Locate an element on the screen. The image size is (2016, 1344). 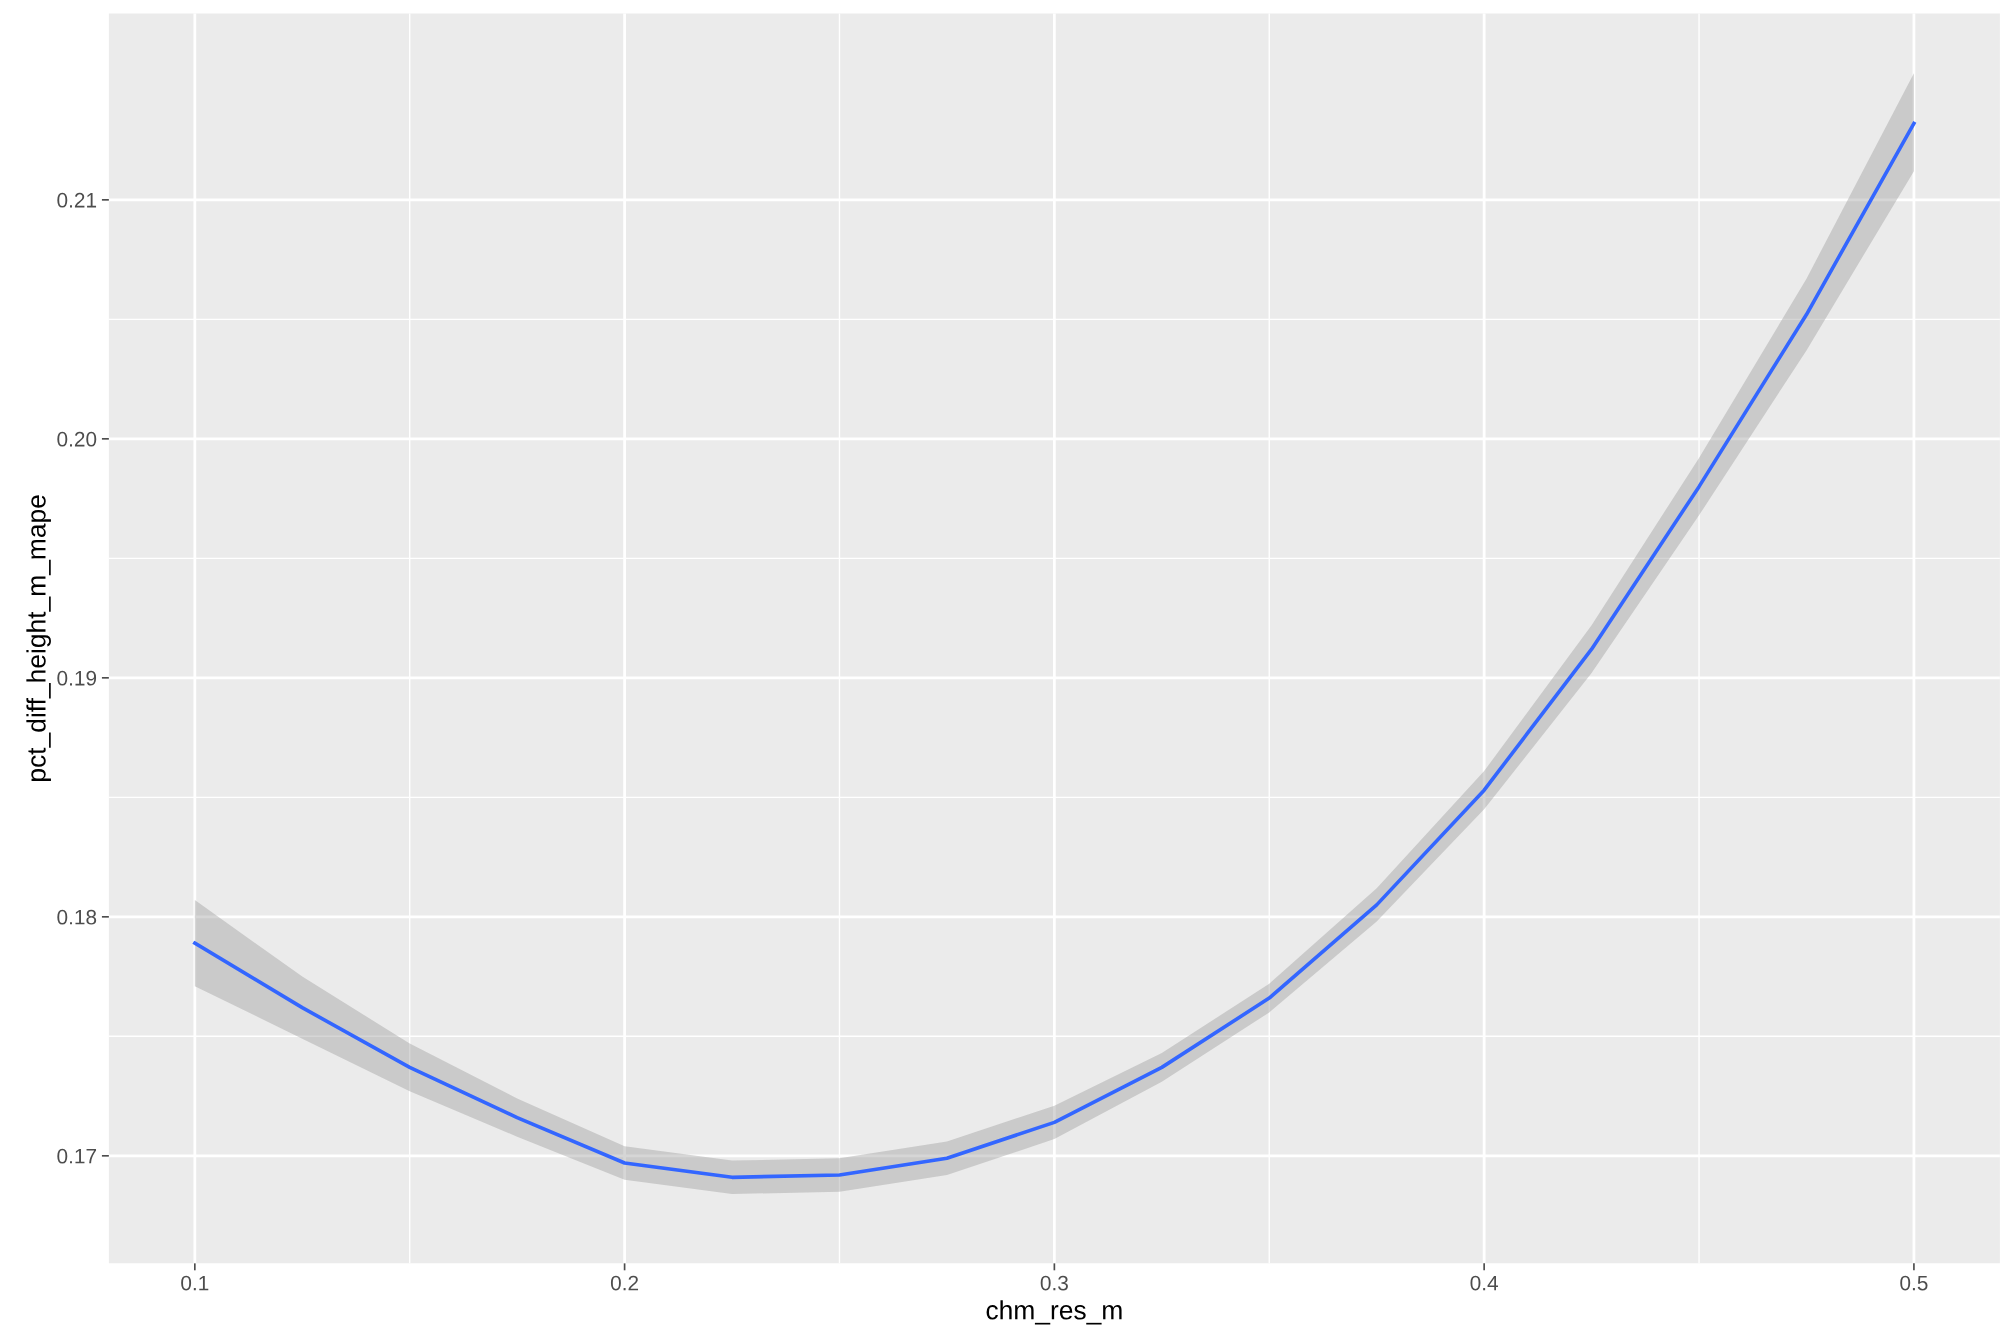
x-tick-label: 0.5 is located at coordinates (1914, 1283).